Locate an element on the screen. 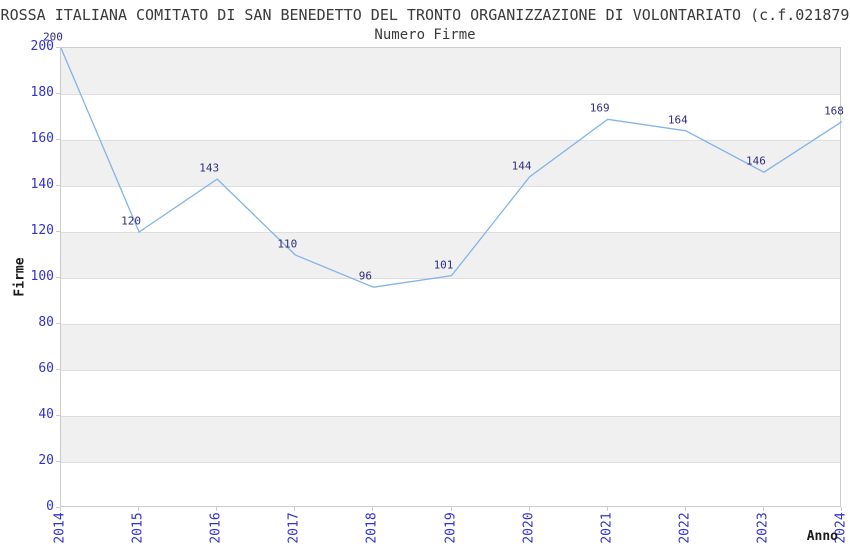  x-tick-label: 2017 is located at coordinates (294, 528).